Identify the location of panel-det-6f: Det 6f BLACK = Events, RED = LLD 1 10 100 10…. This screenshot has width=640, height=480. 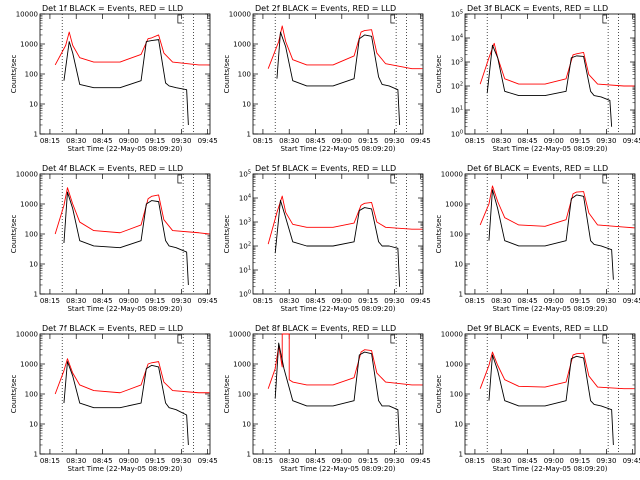
(537, 238).